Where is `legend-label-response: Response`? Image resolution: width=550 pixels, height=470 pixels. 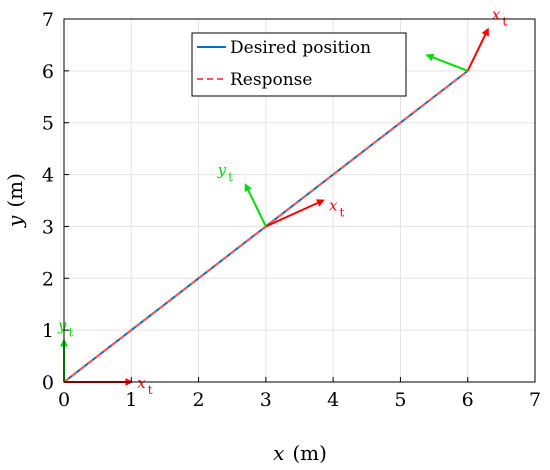
legend-label-response: Response is located at coordinates (271, 80).